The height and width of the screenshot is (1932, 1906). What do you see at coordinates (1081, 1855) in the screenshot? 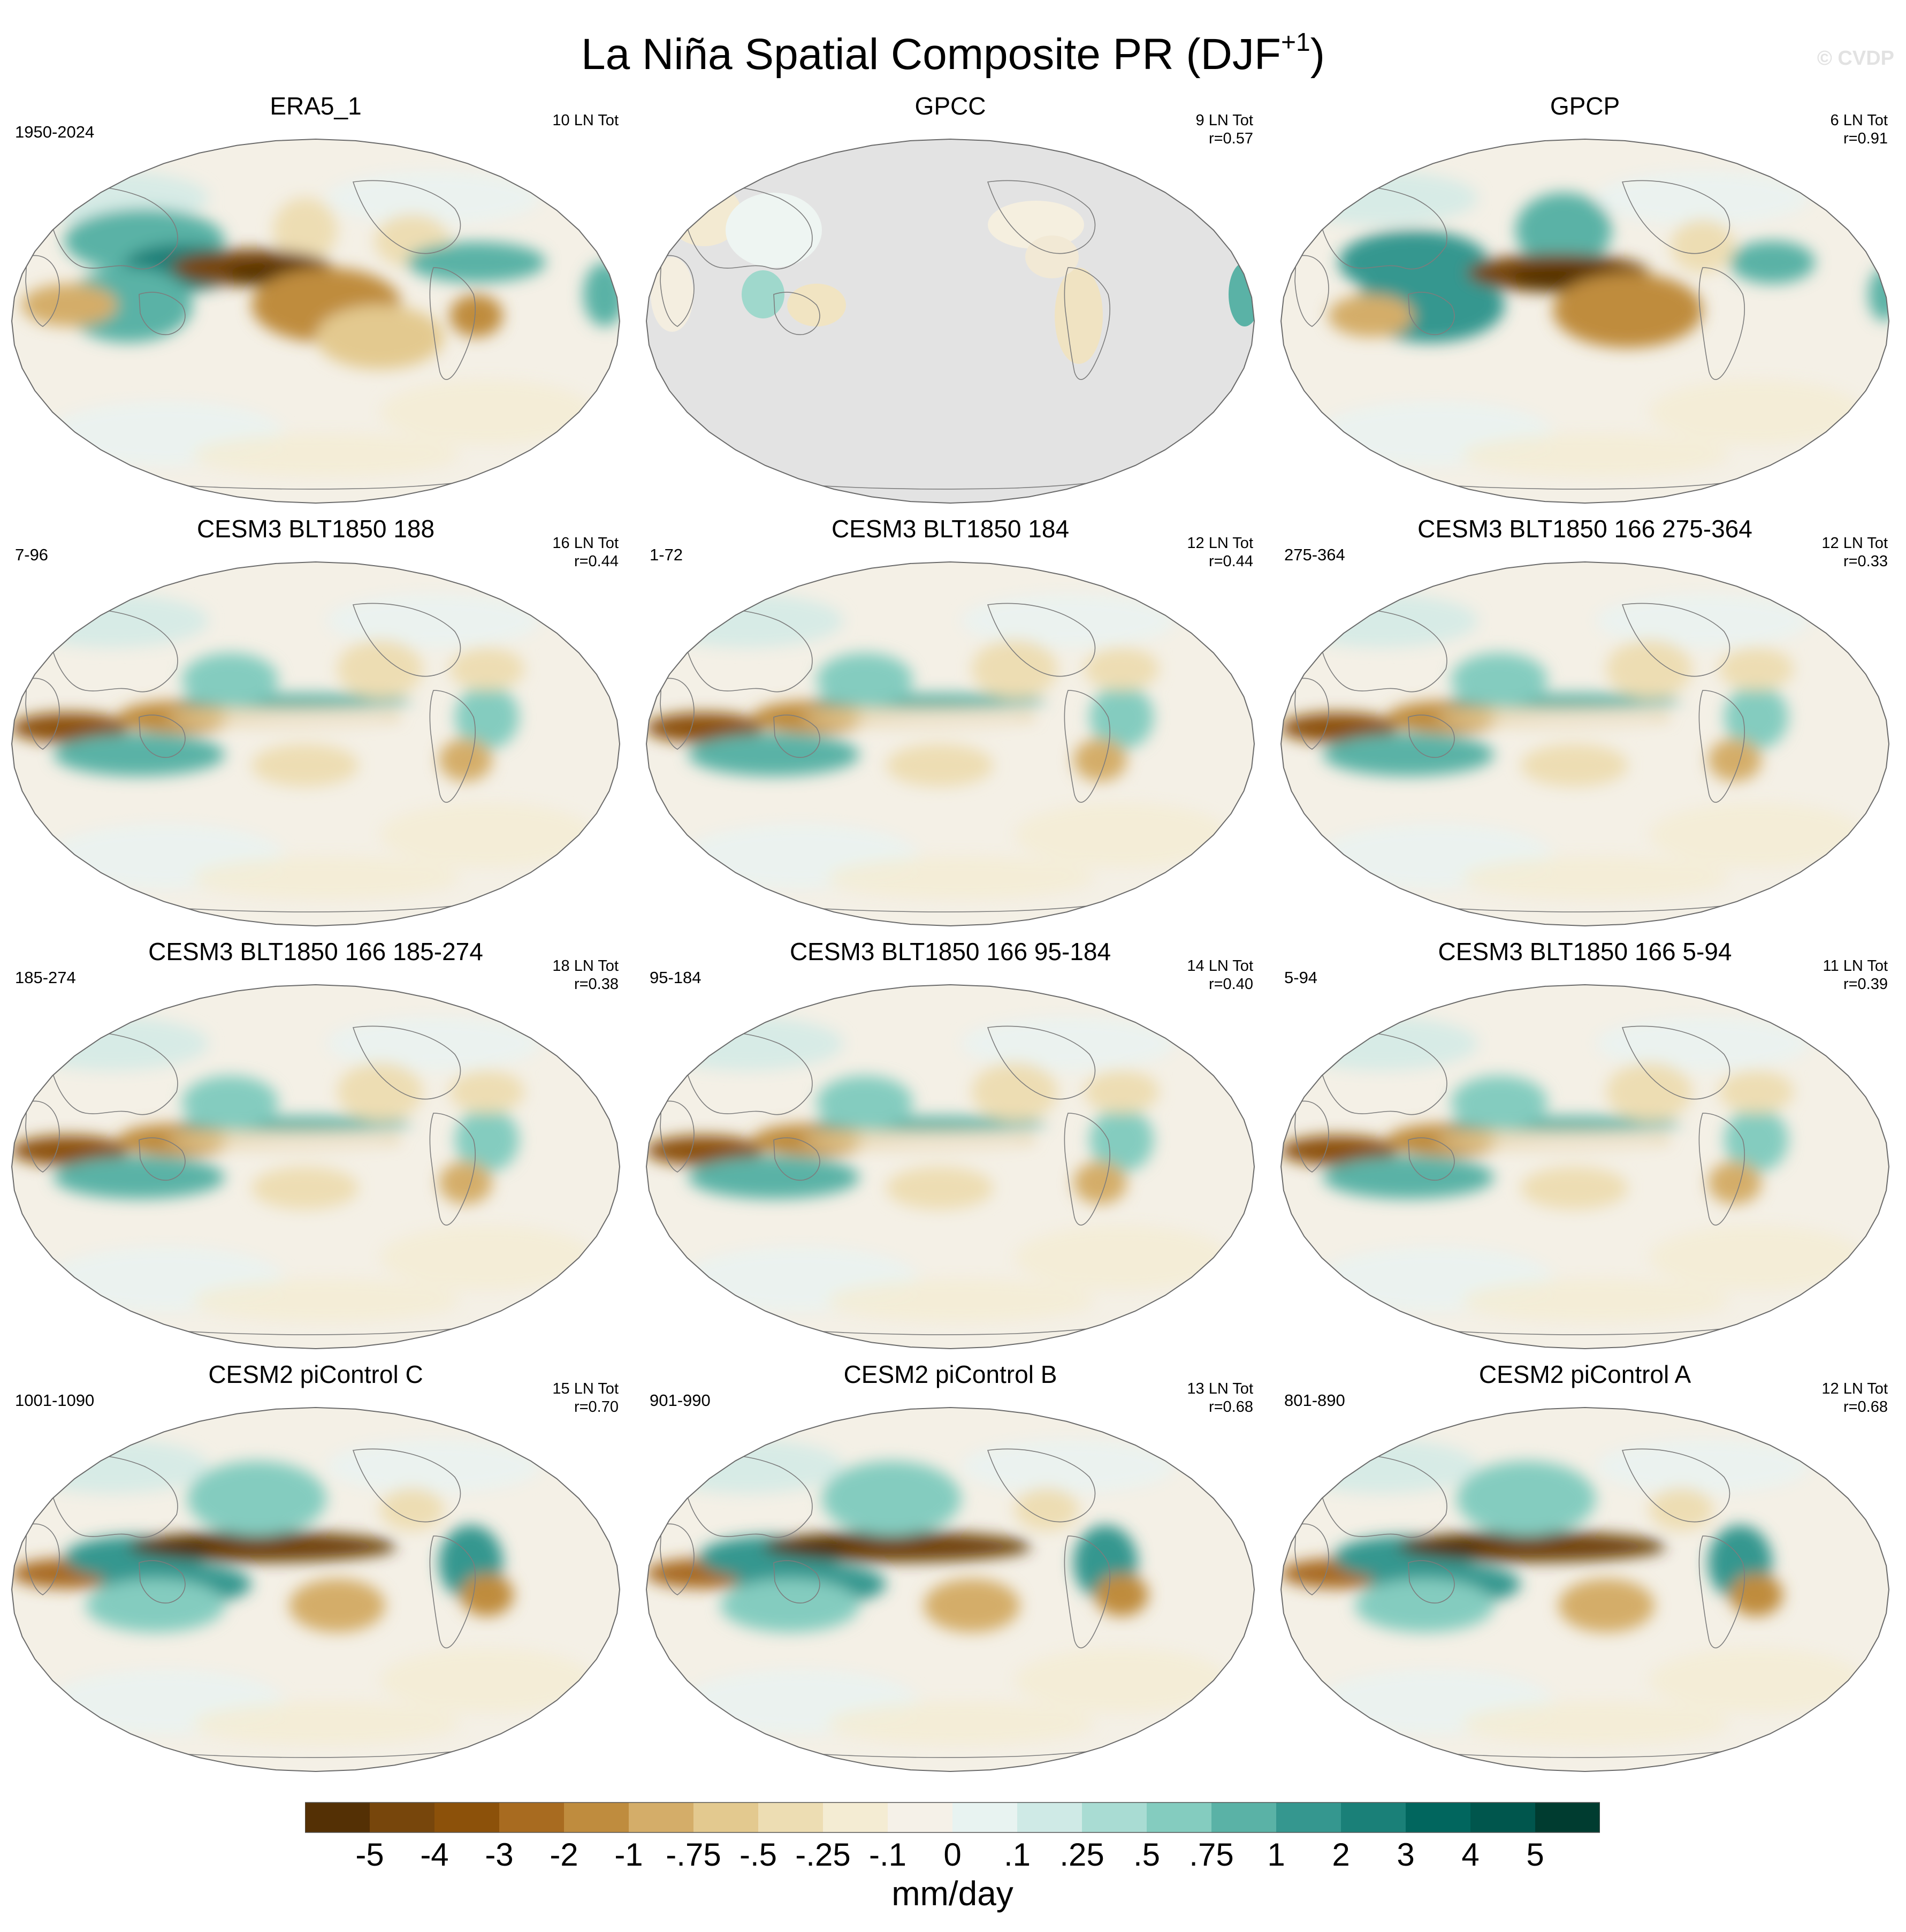
I see `colorbar-tick-label: .25` at bounding box center [1081, 1855].